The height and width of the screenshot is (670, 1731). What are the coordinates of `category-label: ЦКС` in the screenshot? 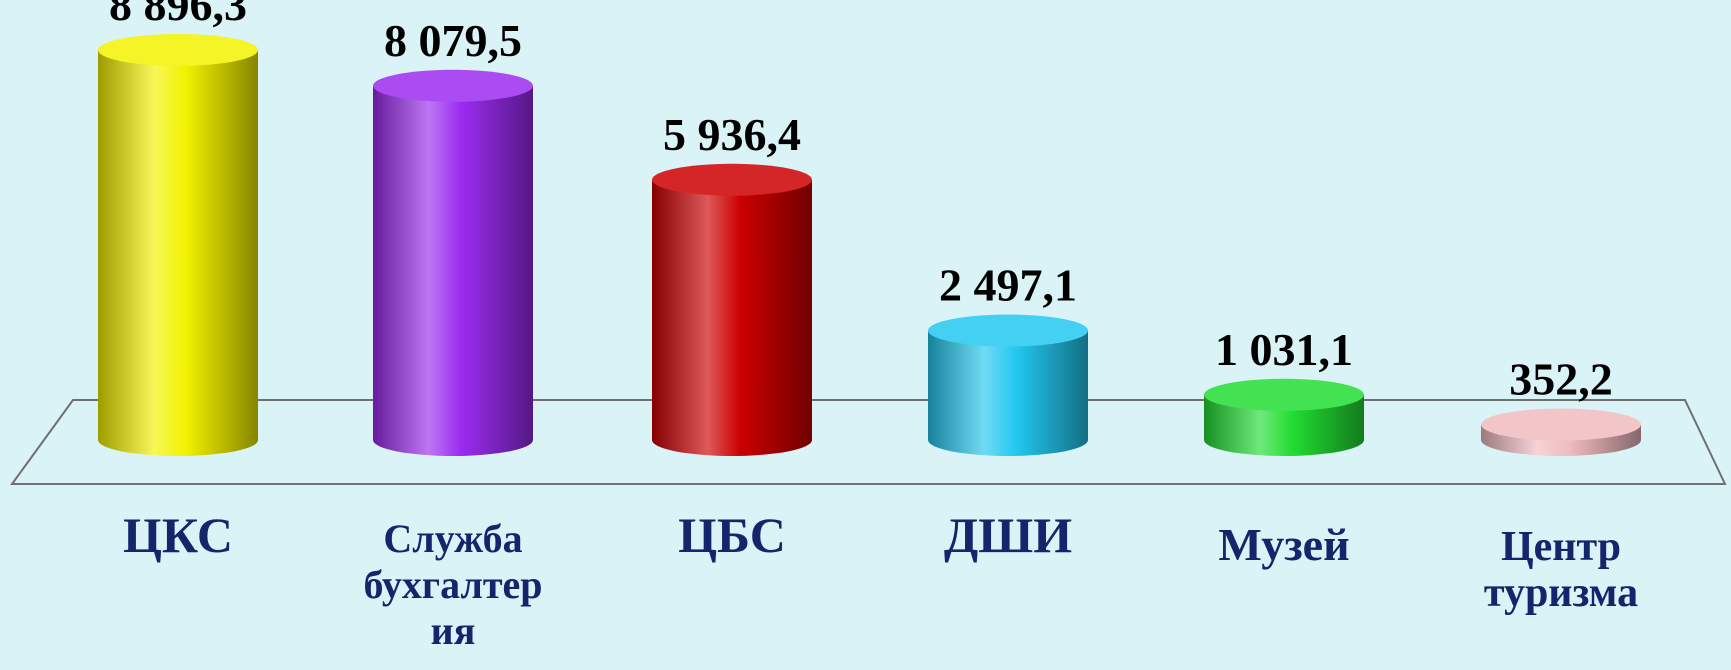 It's located at (178, 535).